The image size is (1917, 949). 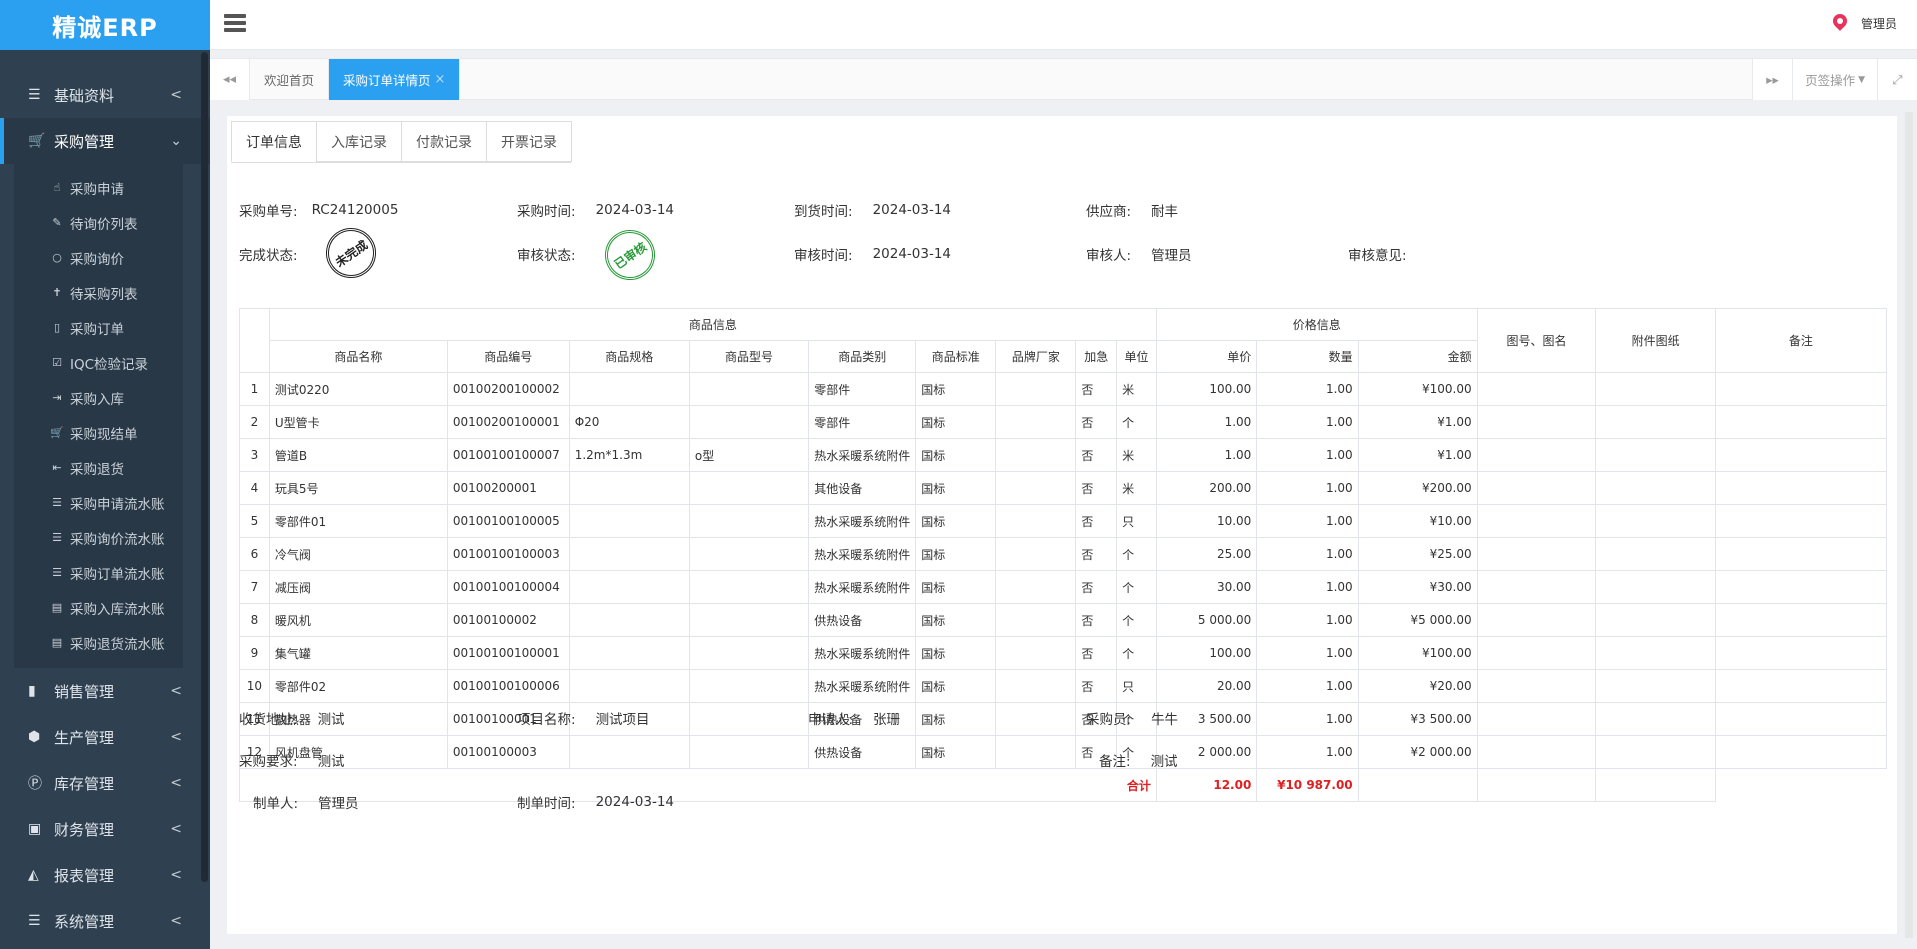 What do you see at coordinates (1909, 525) in the screenshot?
I see `page-scrollbar` at bounding box center [1909, 525].